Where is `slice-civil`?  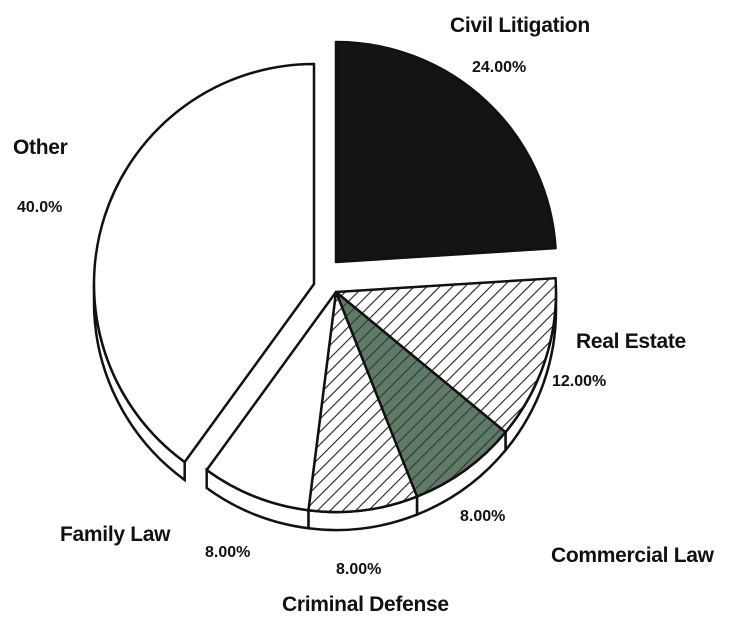
slice-civil is located at coordinates (445, 152).